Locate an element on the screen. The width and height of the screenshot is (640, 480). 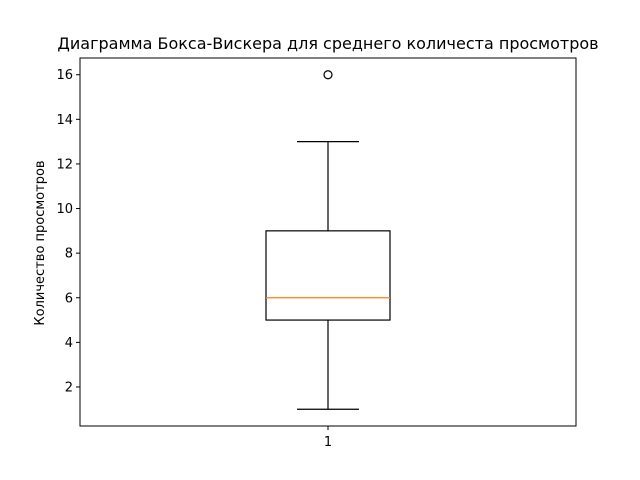
y-tick-label: 8 is located at coordinates (69, 254).